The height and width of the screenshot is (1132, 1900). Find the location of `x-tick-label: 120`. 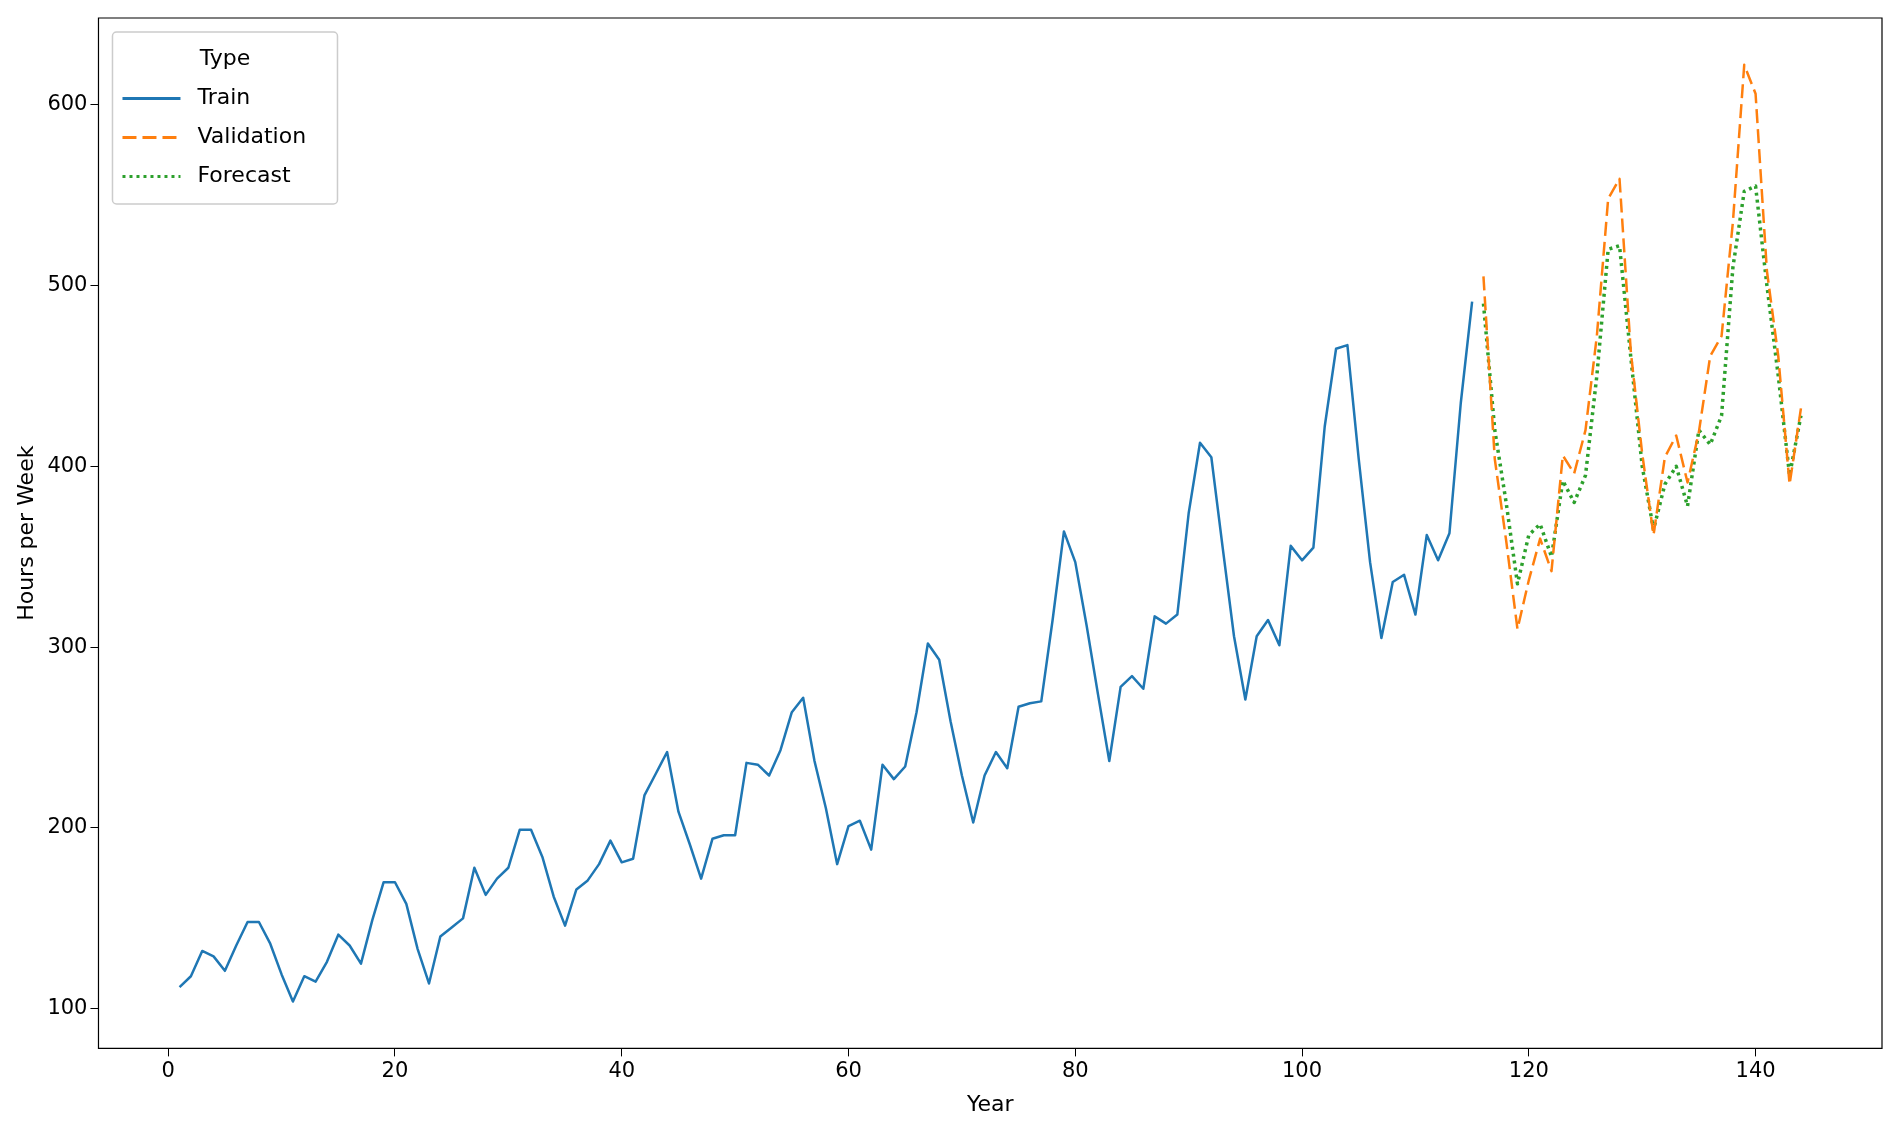

x-tick-label: 120 is located at coordinates (1528, 1070).